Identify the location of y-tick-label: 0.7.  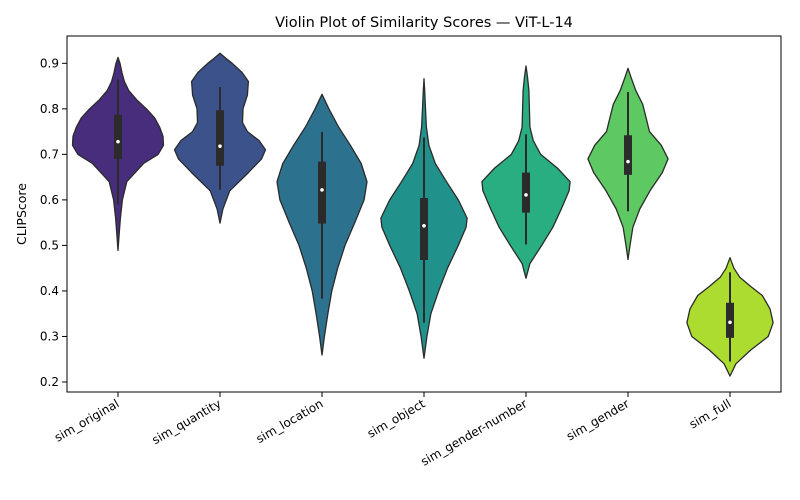
(49, 154).